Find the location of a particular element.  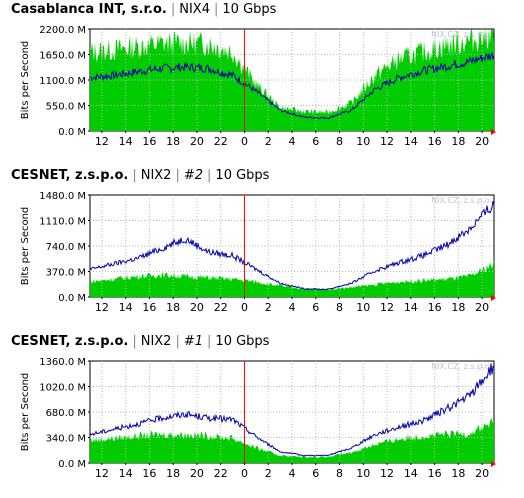

graph-title: Casablanca INT, s.r.o. | NIX4 | 10 Gbps is located at coordinates (143, 9).